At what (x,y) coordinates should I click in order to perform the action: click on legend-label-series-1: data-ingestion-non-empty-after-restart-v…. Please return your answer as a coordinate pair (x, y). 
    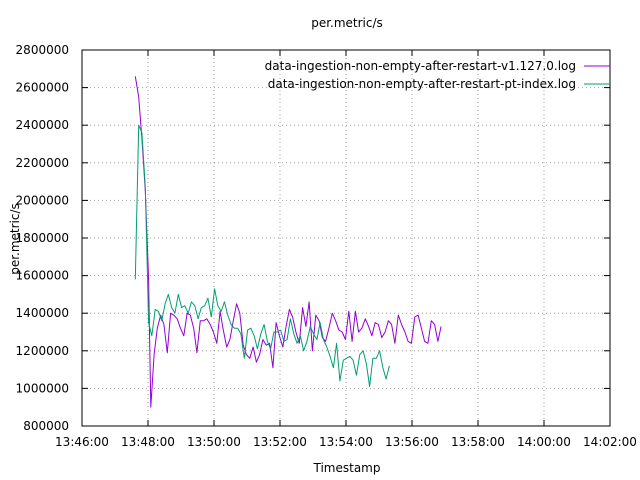
    Looking at the image, I should click on (420, 66).